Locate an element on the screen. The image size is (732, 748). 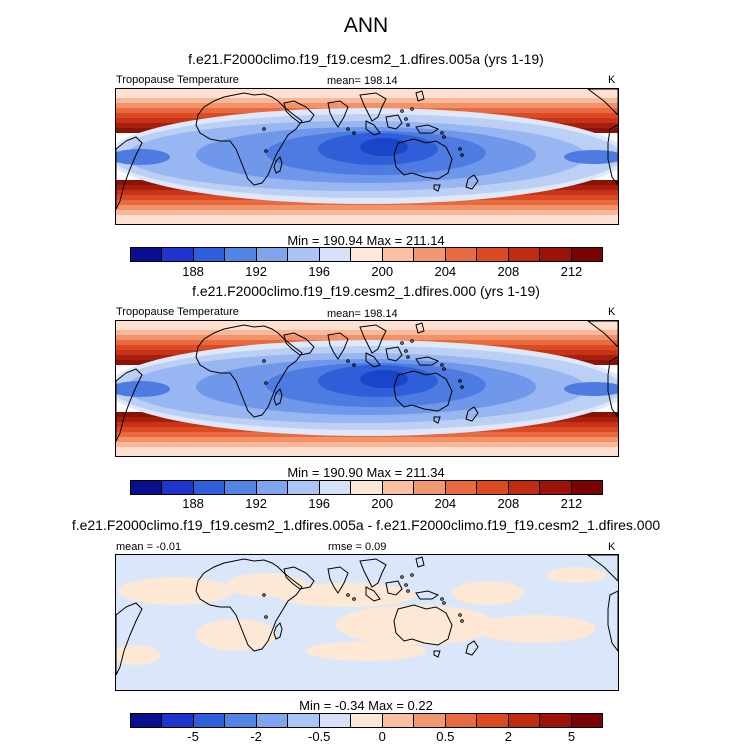
colorbar-tick-label: -2 is located at coordinates (256, 736).